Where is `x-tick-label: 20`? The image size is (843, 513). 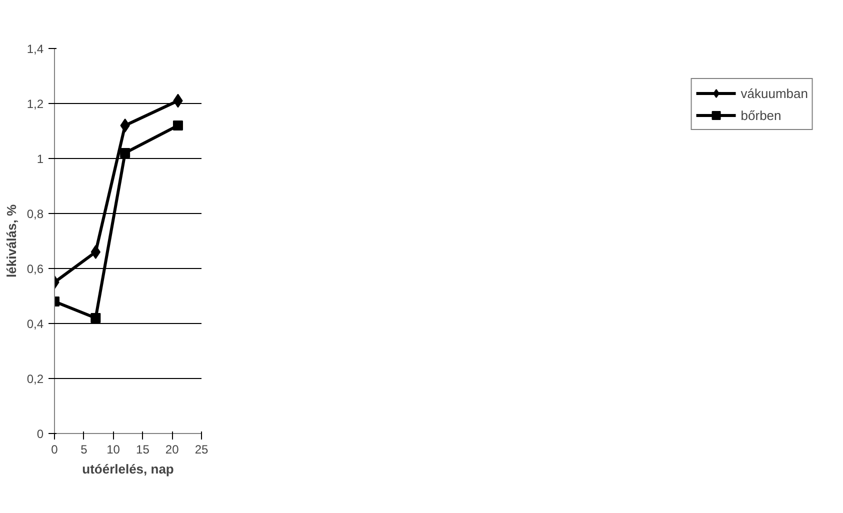
x-tick-label: 20 is located at coordinates (172, 449).